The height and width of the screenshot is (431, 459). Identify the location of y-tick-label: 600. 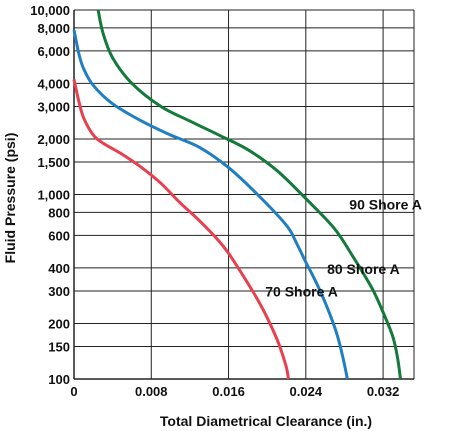
(59, 235).